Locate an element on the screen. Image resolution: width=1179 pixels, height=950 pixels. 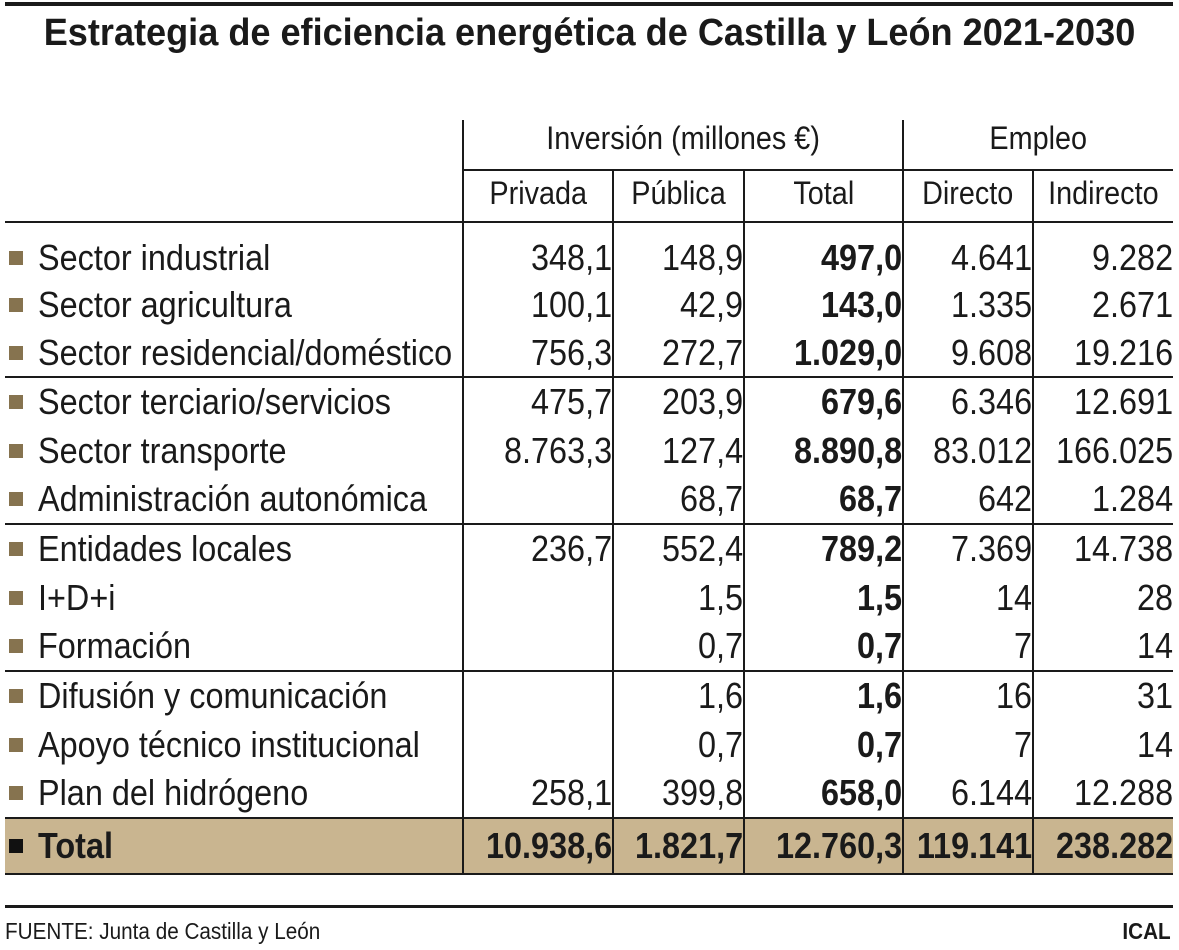
table-row-i-d-i: I+D+i 1,5 1,5 14 28 is located at coordinates (589, 597).